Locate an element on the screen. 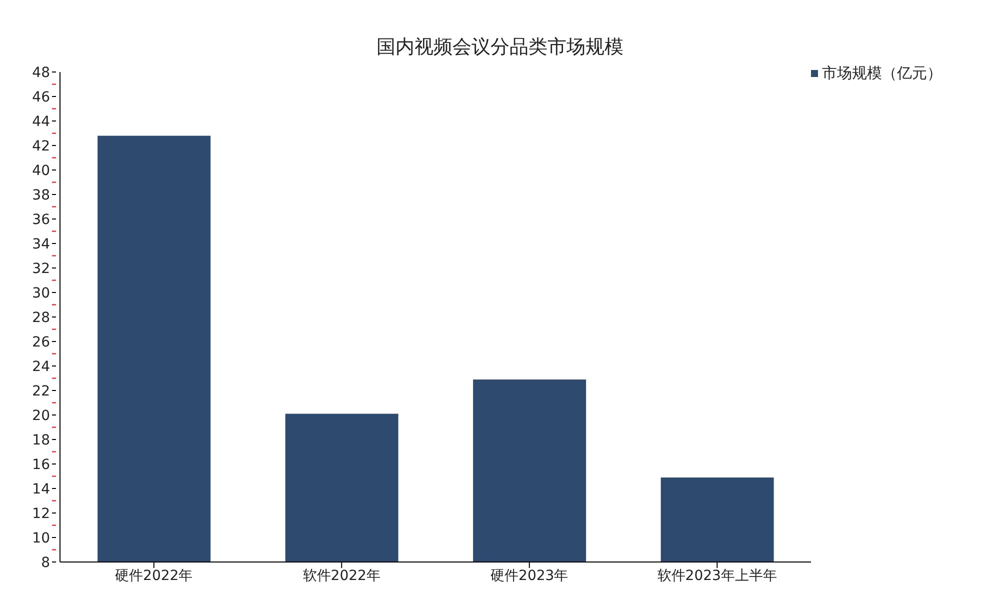  y-tick-label: 36 is located at coordinates (41, 220).